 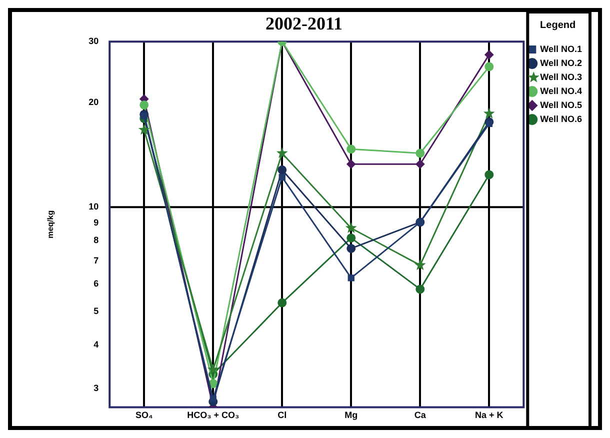 What do you see at coordinates (96, 345) in the screenshot?
I see `y-tick-label: 4` at bounding box center [96, 345].